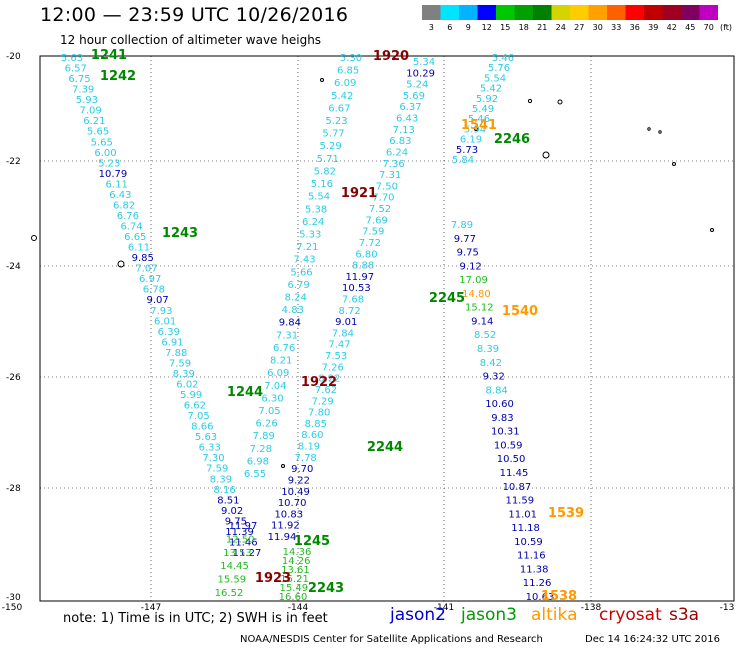 The width and height of the screenshot is (740, 650). I want to click on swh-value: 7.78, so click(306, 458).